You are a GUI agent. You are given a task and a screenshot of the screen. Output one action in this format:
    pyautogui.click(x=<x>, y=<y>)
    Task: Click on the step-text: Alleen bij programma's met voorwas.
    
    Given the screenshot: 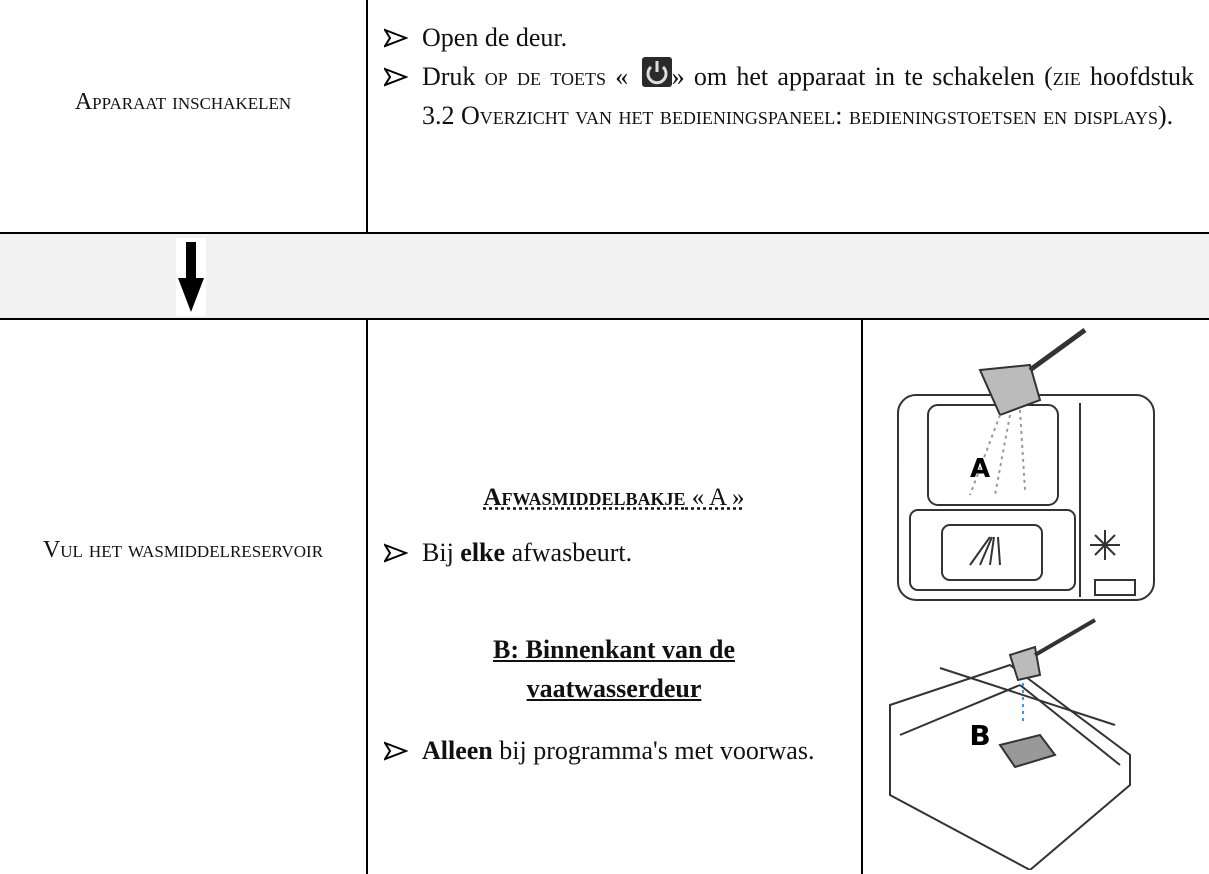 What is the action you would take?
    pyautogui.click(x=623, y=750)
    